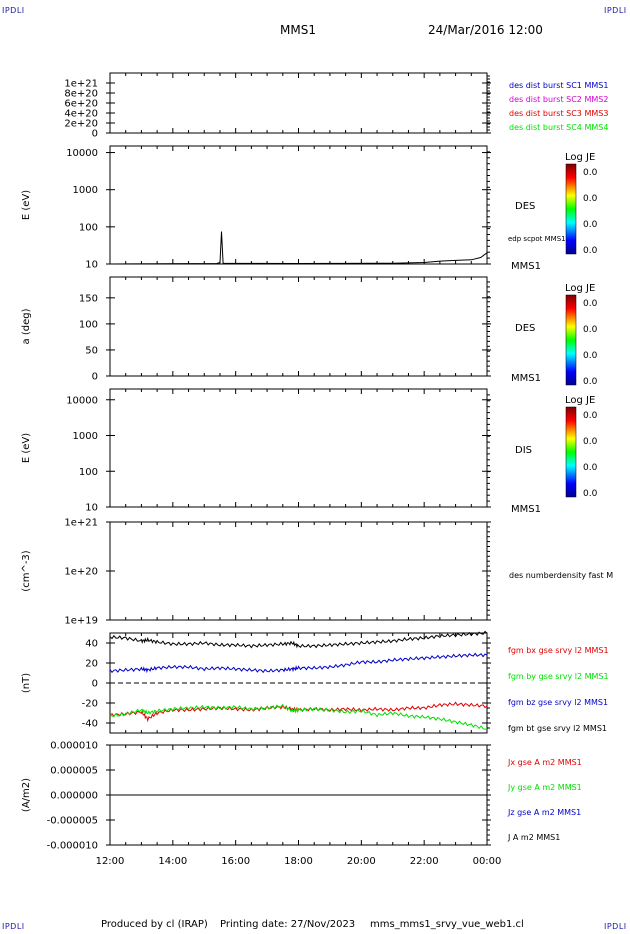 The width and height of the screenshot is (630, 934). What do you see at coordinates (154, 924) in the screenshot?
I see `footer-produced-by: Produced by cl (IRAP)` at bounding box center [154, 924].